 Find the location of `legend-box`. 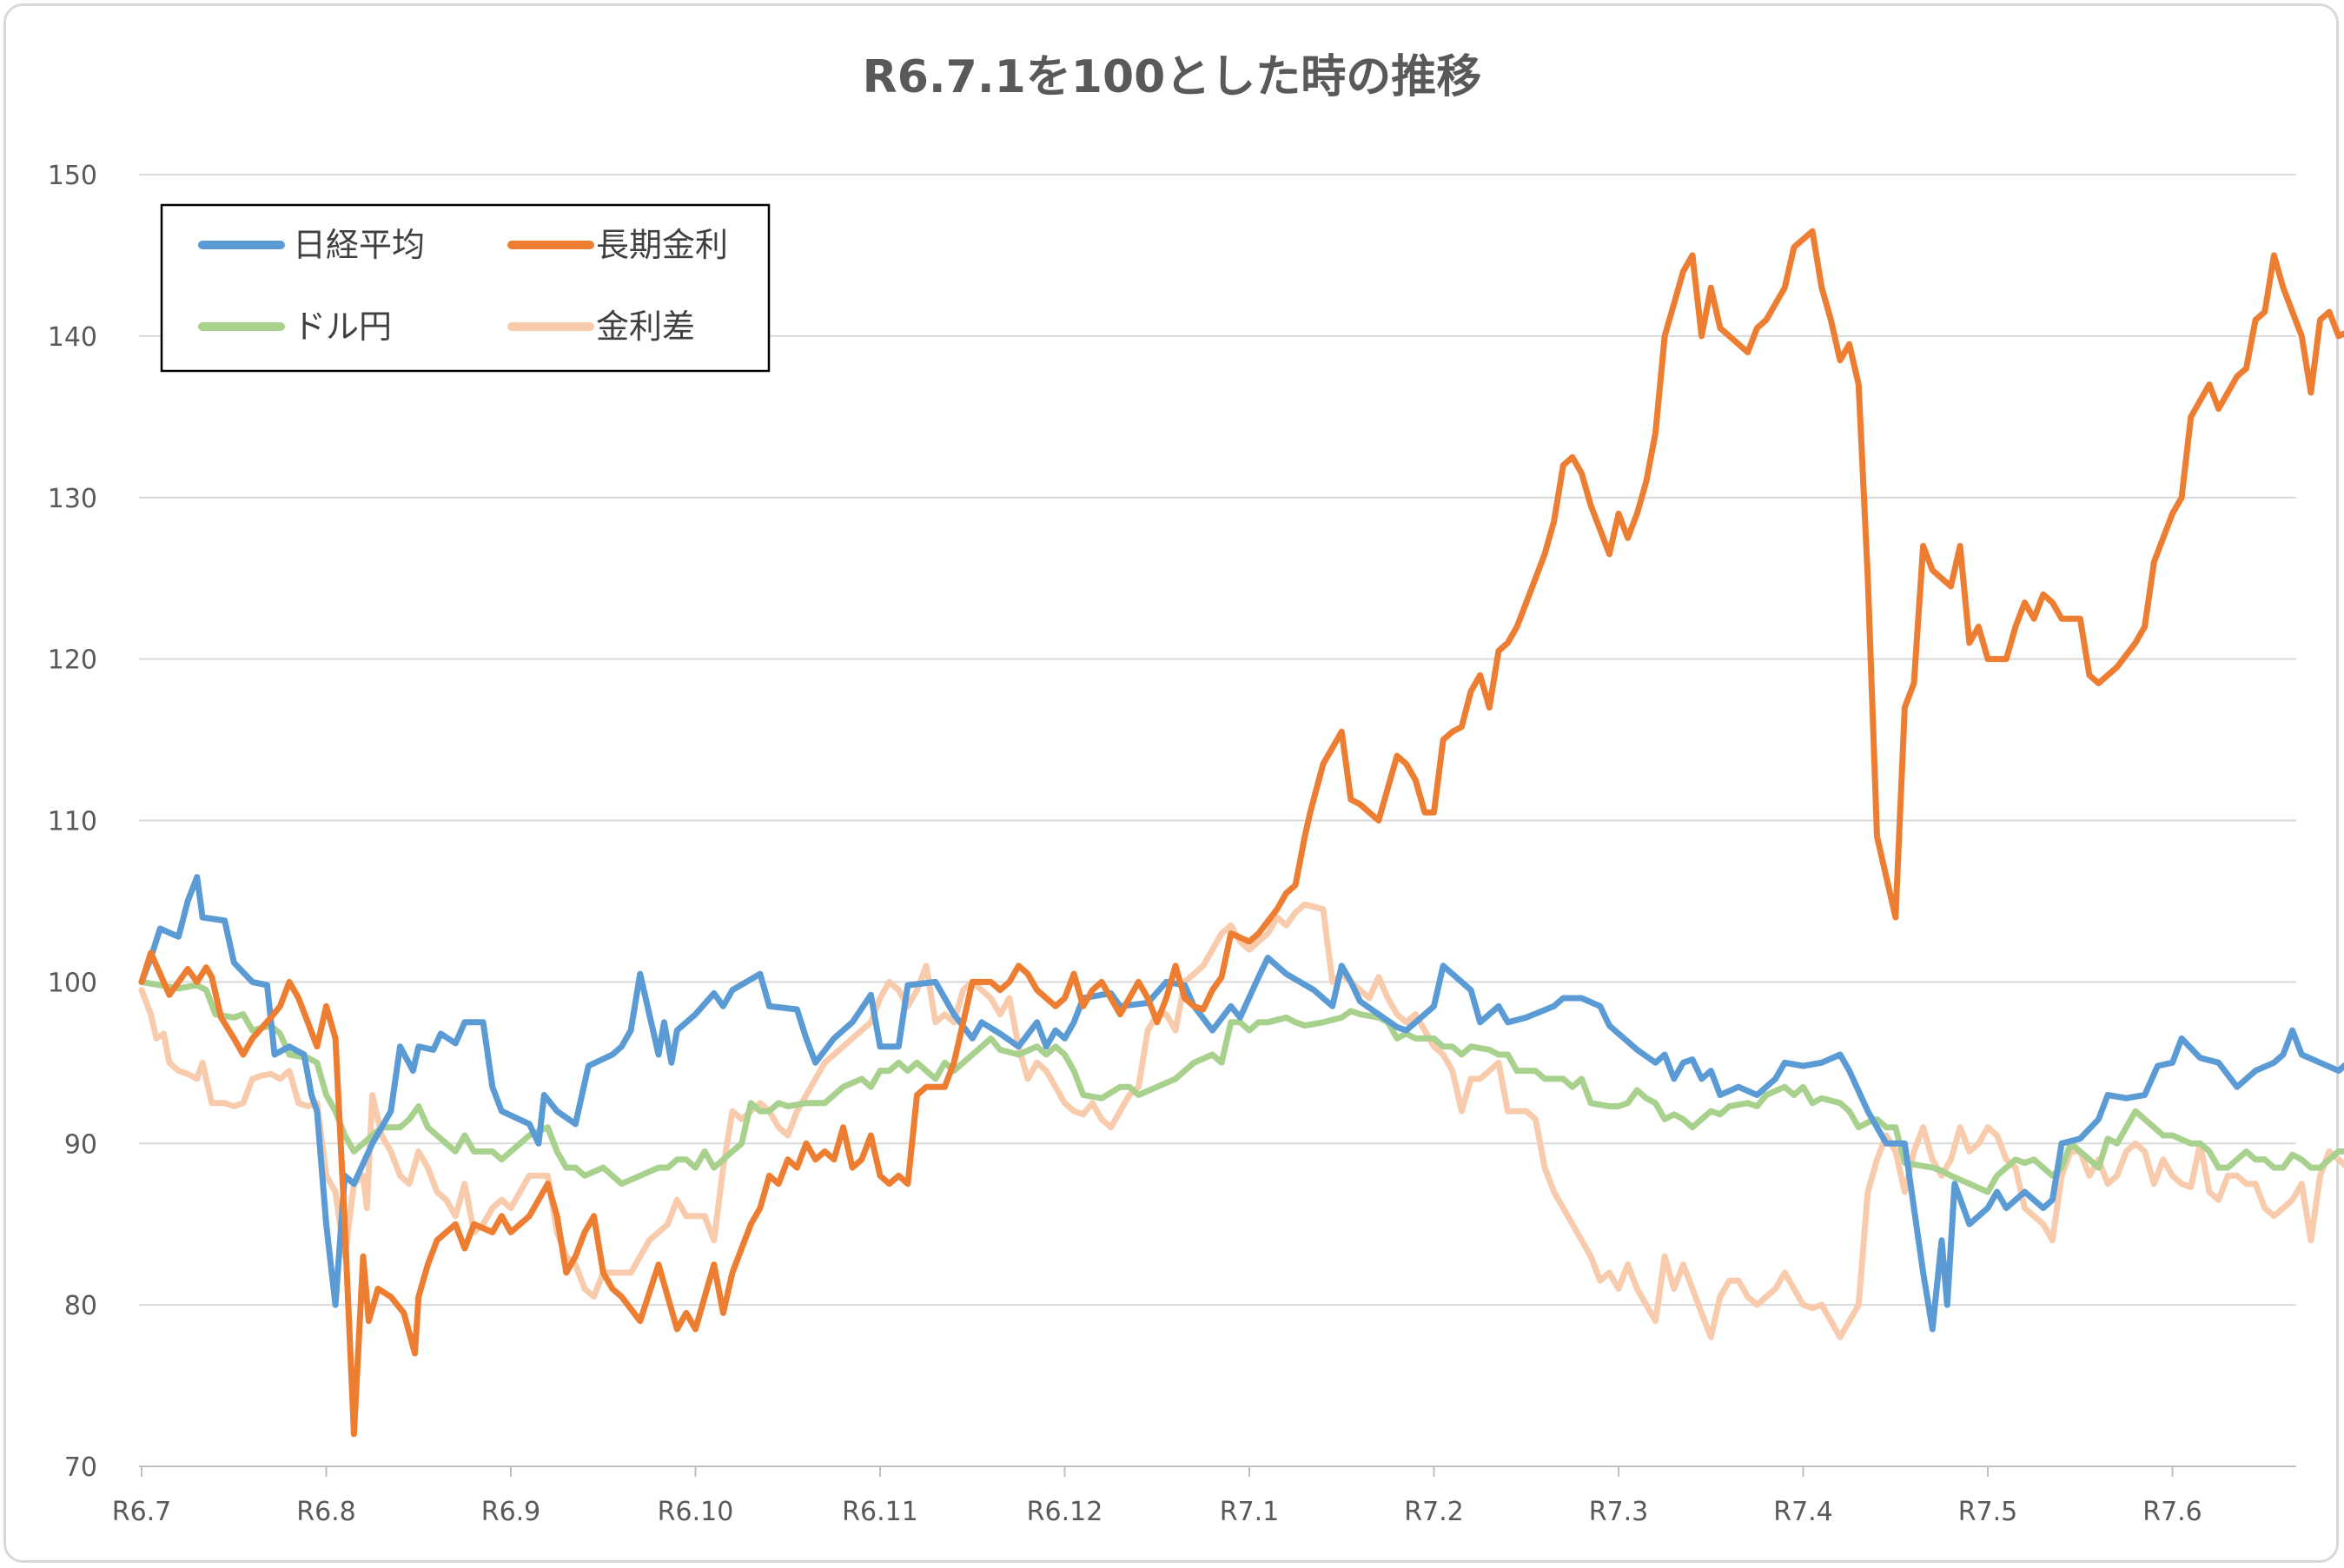

legend-box is located at coordinates (465, 288).